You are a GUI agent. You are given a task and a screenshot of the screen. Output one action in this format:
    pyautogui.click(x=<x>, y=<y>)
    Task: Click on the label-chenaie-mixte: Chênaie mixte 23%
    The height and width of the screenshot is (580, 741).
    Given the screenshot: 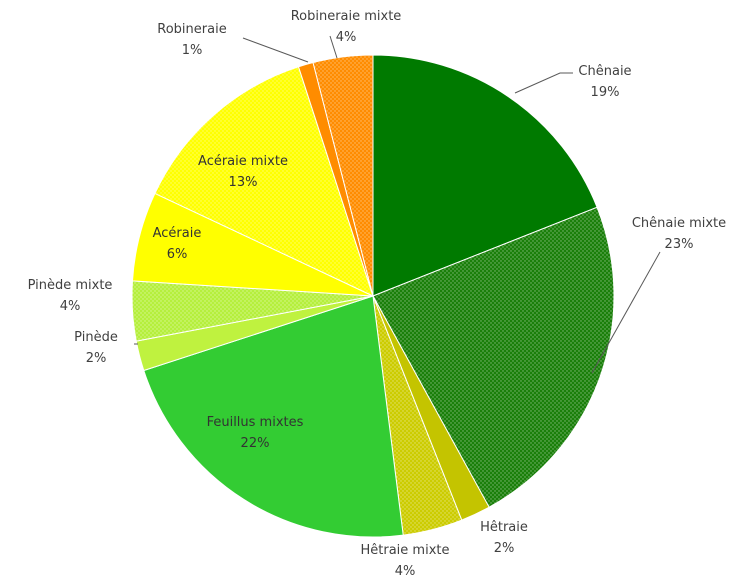 What is the action you would take?
    pyautogui.click(x=679, y=234)
    